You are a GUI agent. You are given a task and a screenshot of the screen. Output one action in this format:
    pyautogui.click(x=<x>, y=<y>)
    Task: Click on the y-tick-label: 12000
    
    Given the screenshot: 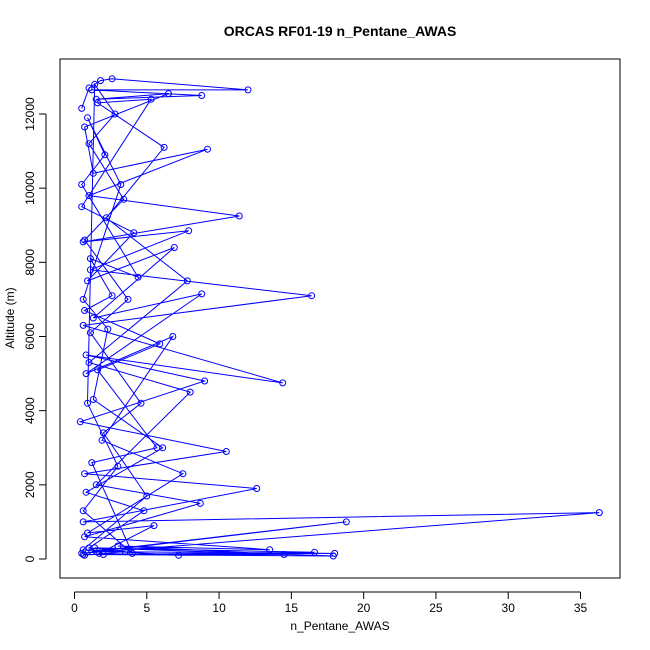 What is the action you would take?
    pyautogui.click(x=30, y=114)
    